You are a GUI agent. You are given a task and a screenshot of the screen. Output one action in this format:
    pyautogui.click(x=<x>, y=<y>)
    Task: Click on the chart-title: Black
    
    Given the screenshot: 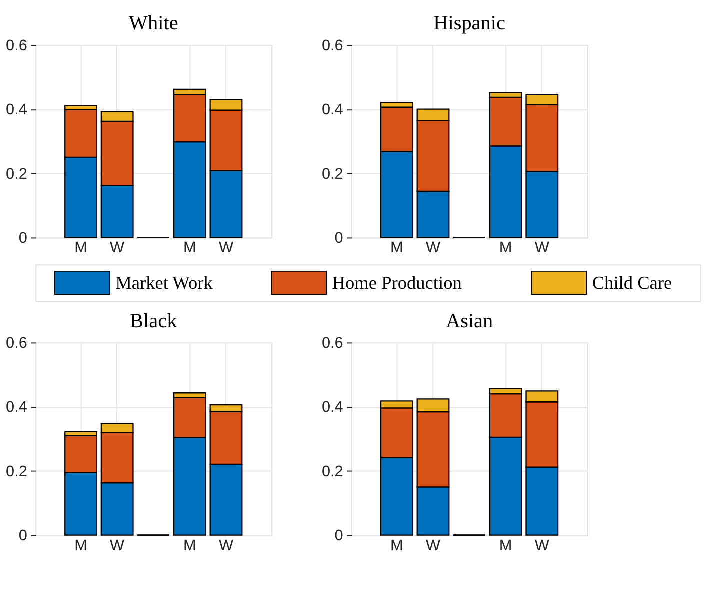 What is the action you would take?
    pyautogui.click(x=154, y=321)
    